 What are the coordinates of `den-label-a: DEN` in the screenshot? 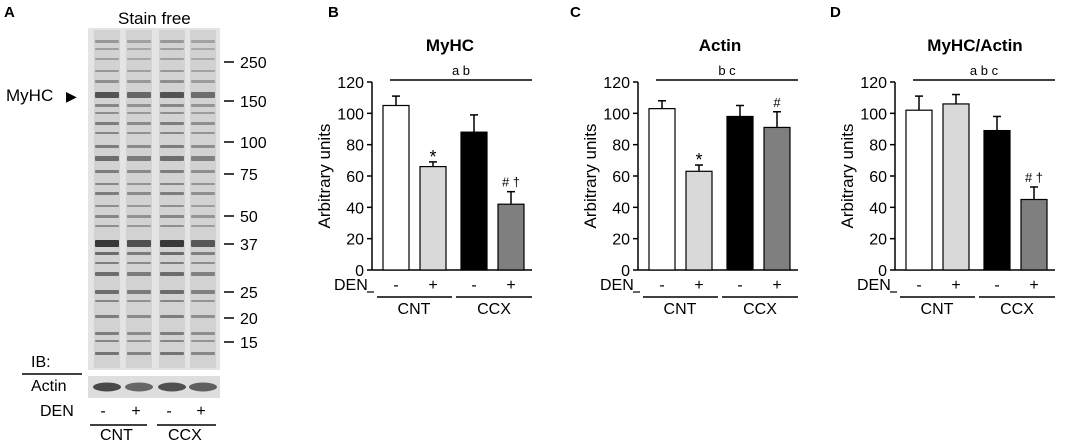 It's located at (57, 411).